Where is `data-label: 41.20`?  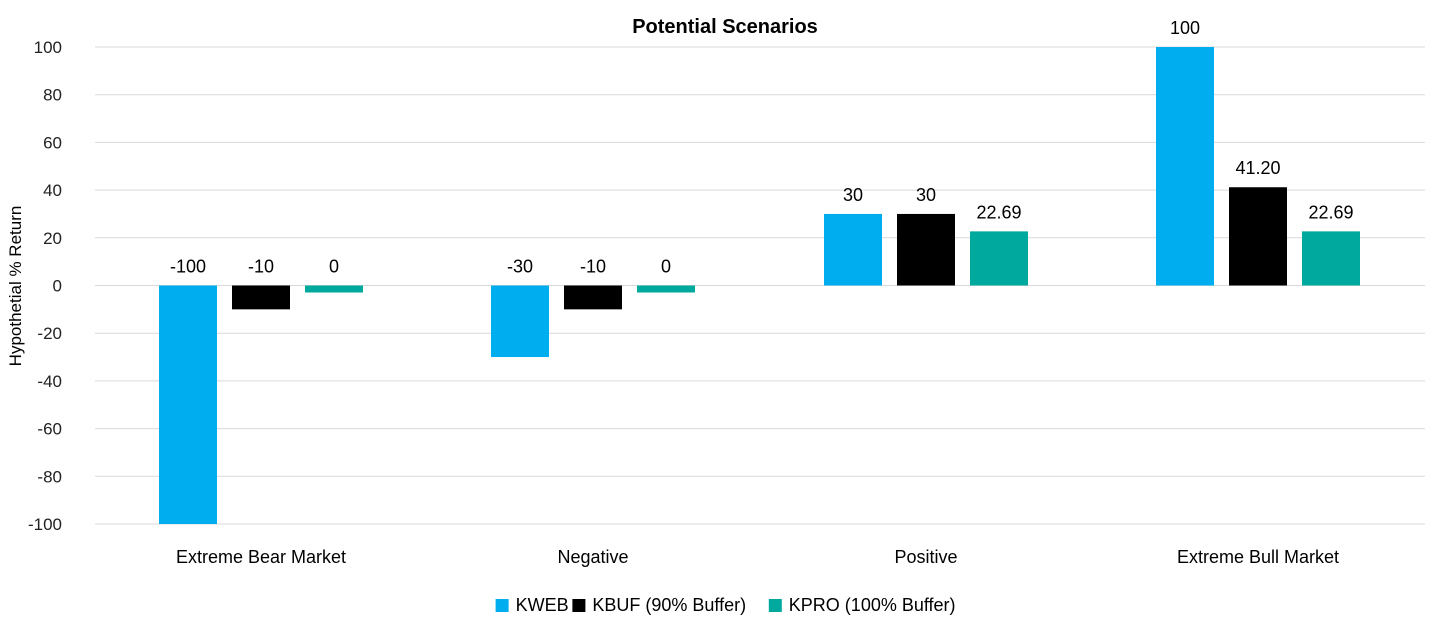
data-label: 41.20 is located at coordinates (1257, 168).